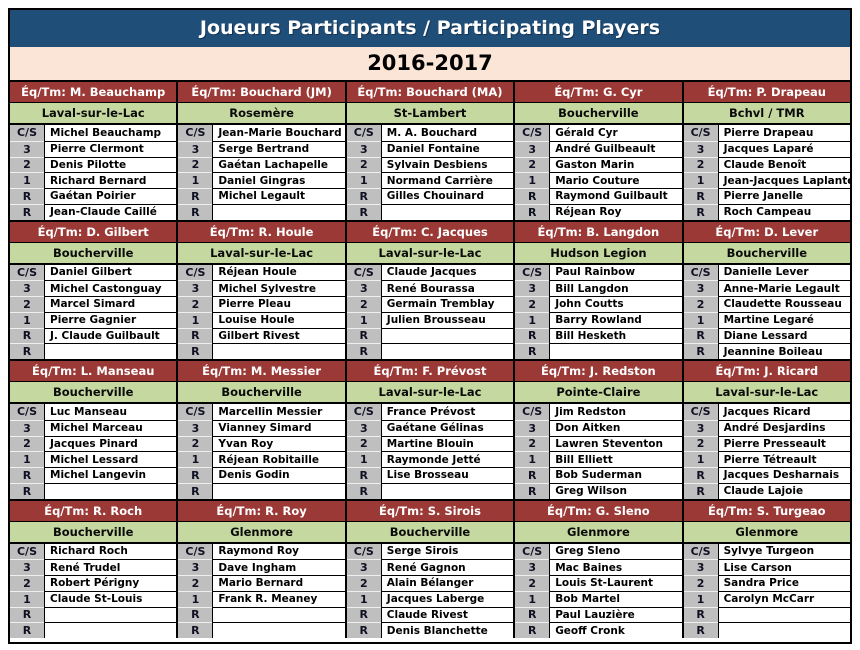 This screenshot has width=860, height=650. Describe the element at coordinates (783, 459) in the screenshot. I see `player-name-cell: Pierre Tétreault` at that location.